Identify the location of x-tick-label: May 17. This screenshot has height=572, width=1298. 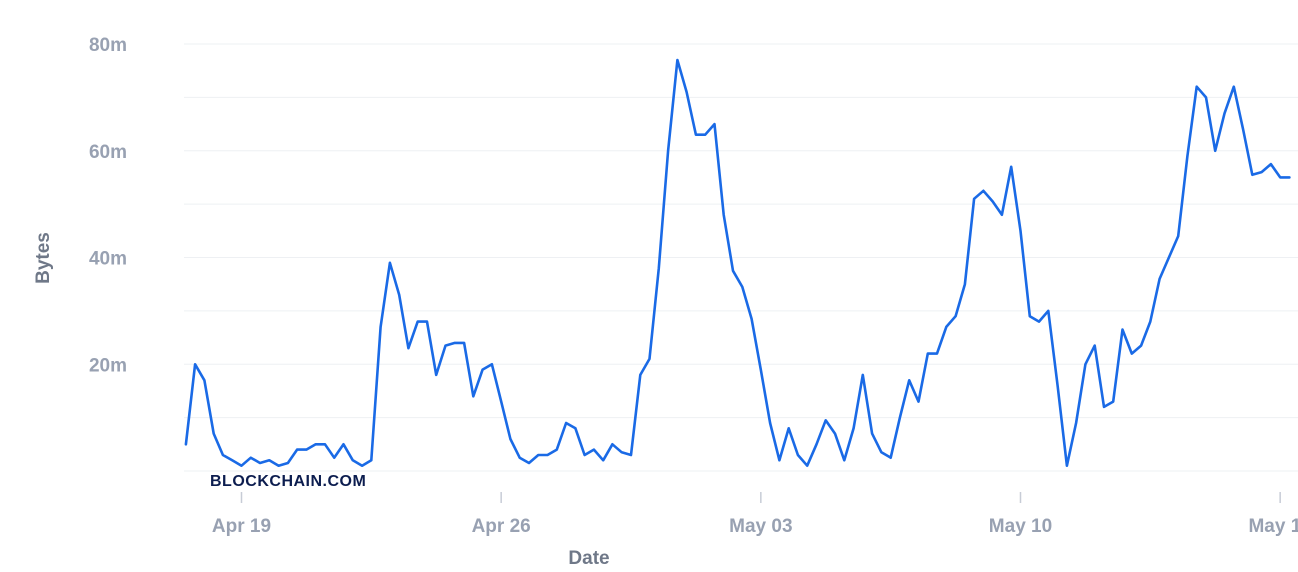
(1273, 526).